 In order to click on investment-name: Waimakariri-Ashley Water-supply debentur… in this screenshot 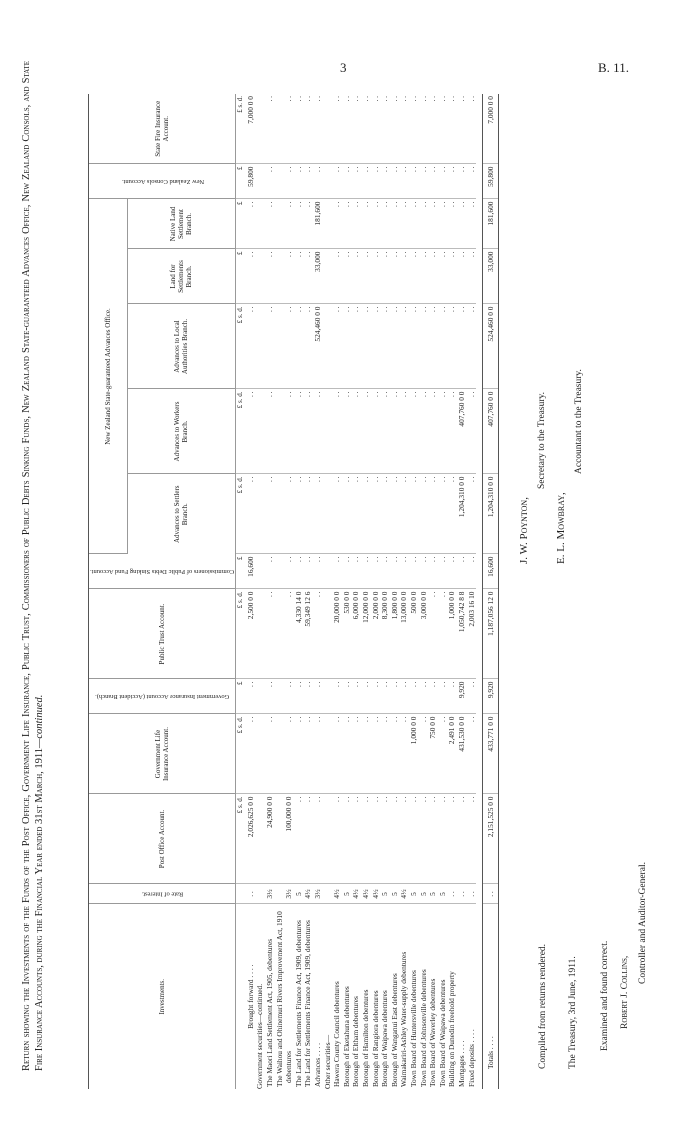, I will do `click(404, 1019)`.